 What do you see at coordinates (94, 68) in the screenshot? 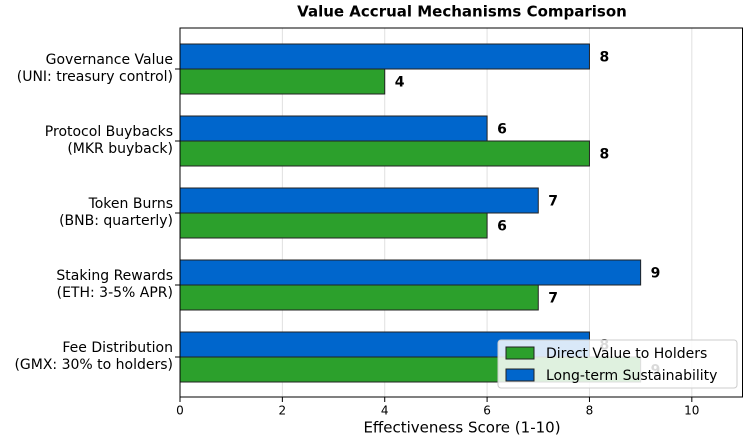
I see `y-tick-label: Governance Value (UNI: treasury control)` at bounding box center [94, 68].